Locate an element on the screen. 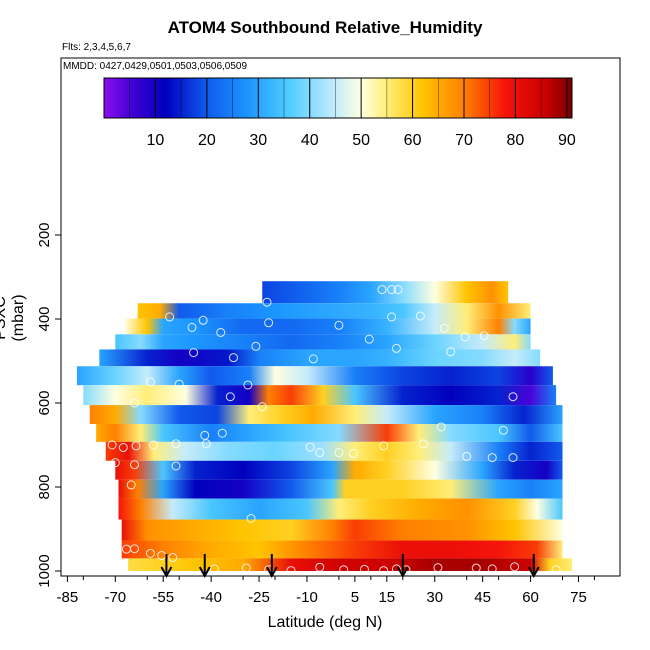 The image size is (650, 650). y-tick-label: 1000 is located at coordinates (44, 570).